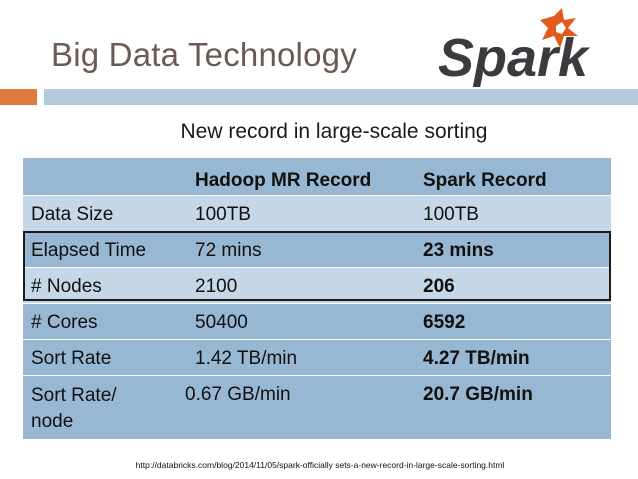 This screenshot has width=638, height=479. Describe the element at coordinates (216, 286) in the screenshot. I see `table-cell-hadoop: 2100` at that location.